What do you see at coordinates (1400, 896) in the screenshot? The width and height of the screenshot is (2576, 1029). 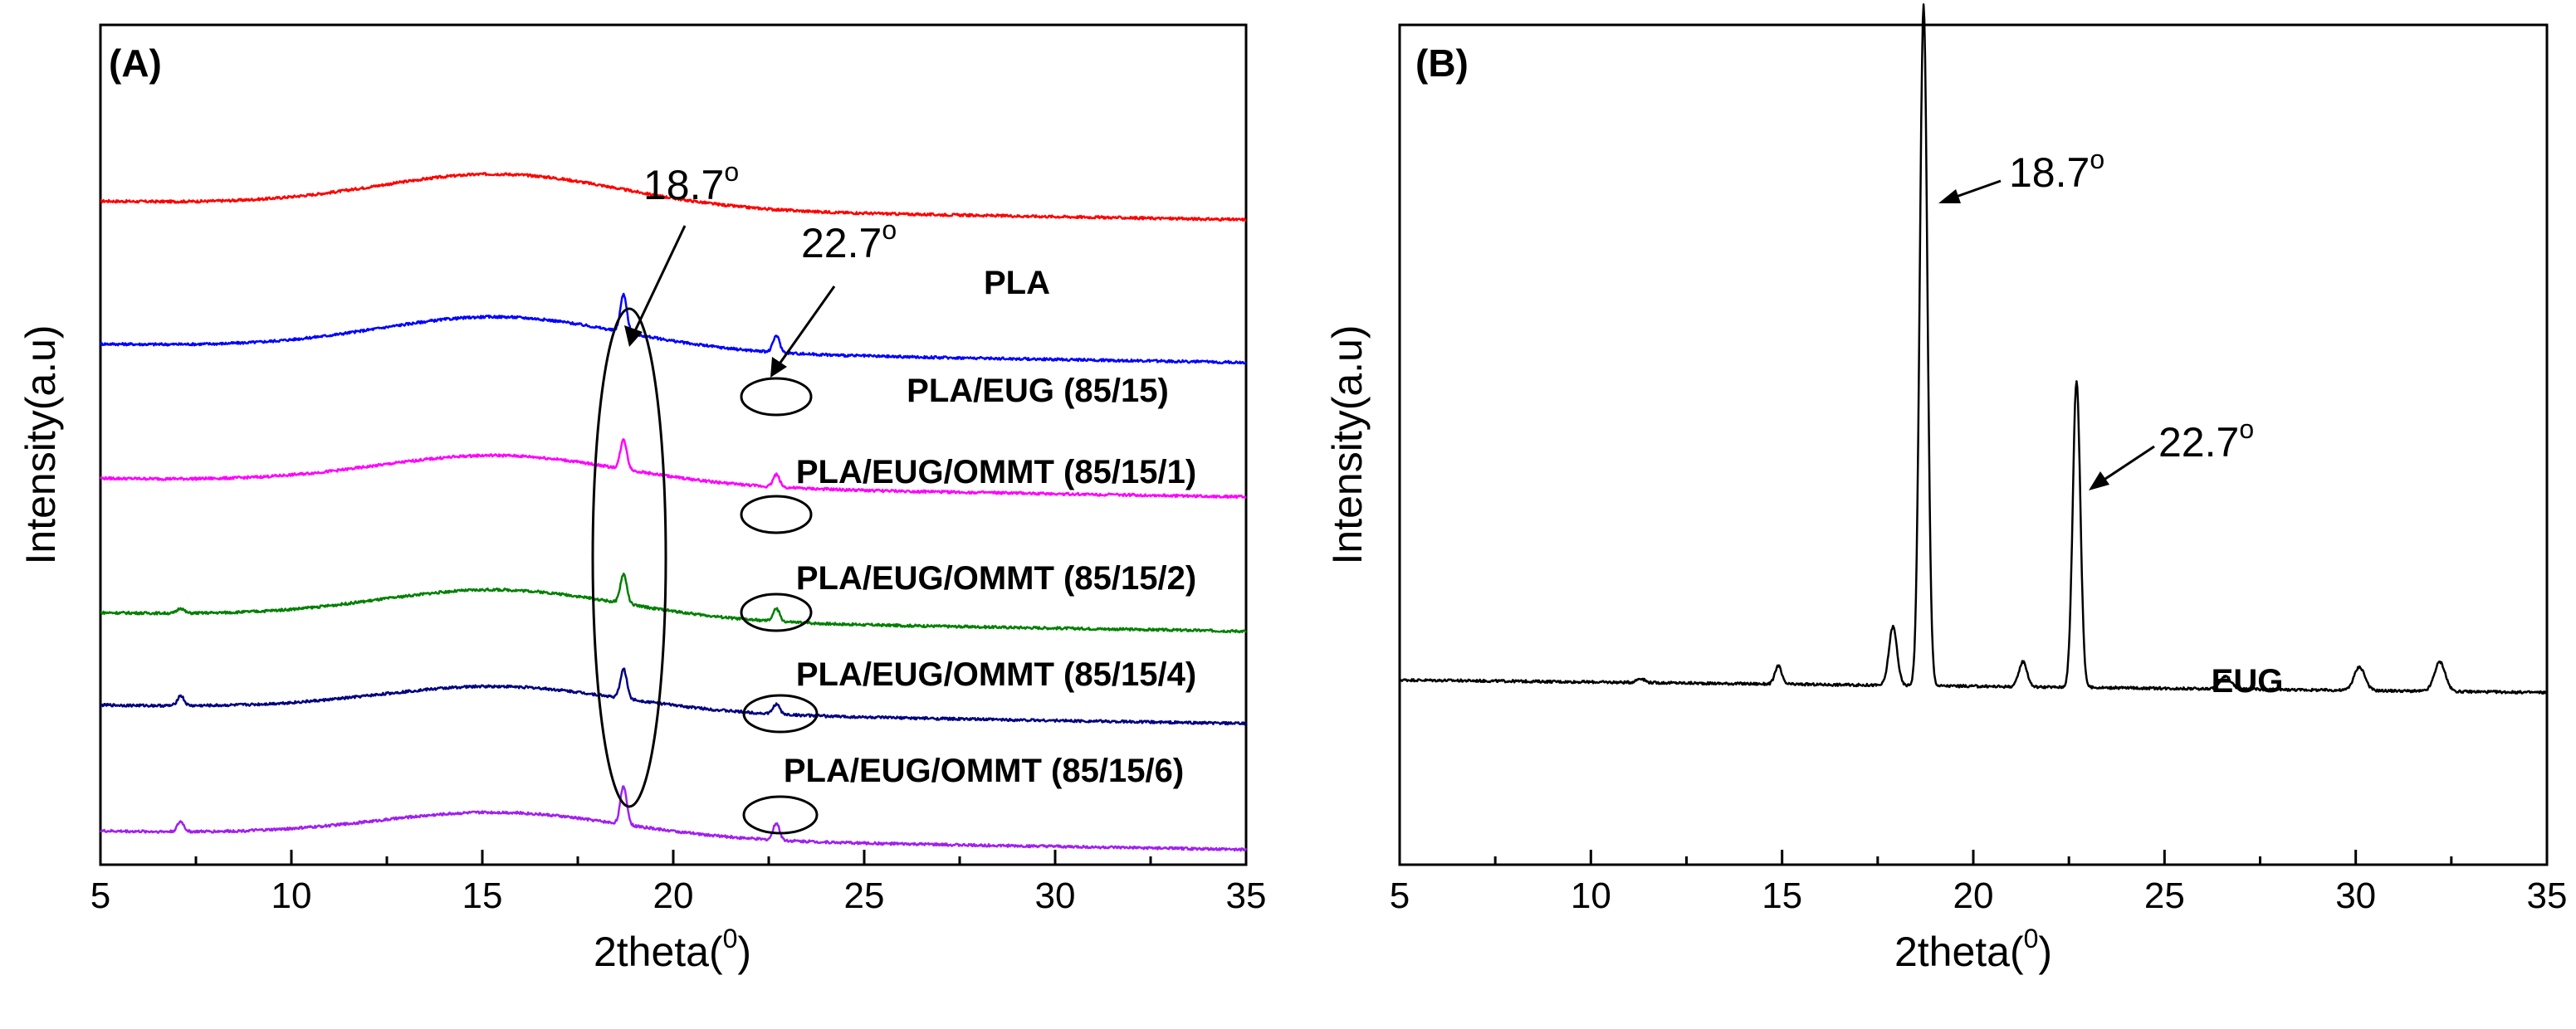 I see `panel-b-x-tick-label: 5` at bounding box center [1400, 896].